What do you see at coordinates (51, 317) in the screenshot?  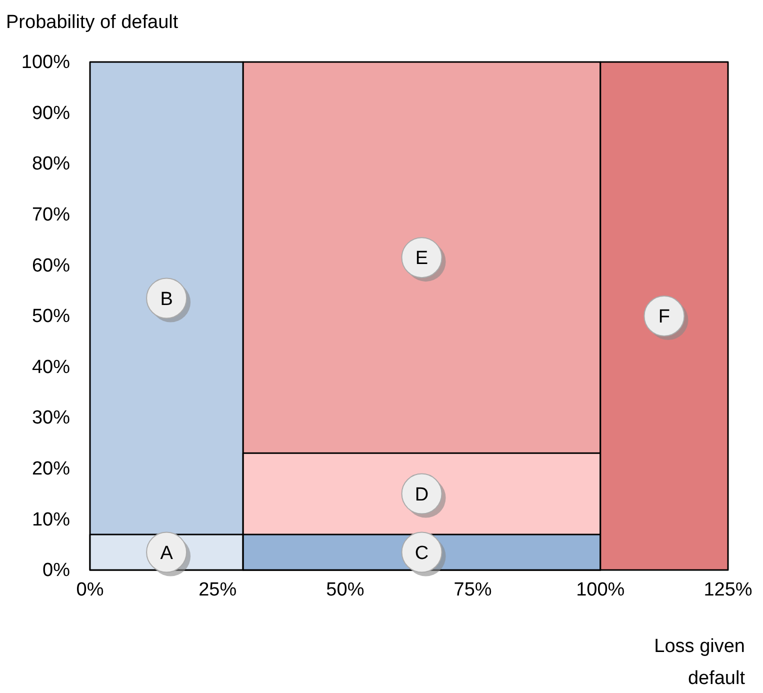 I see `y-tick-label: 50%` at bounding box center [51, 317].